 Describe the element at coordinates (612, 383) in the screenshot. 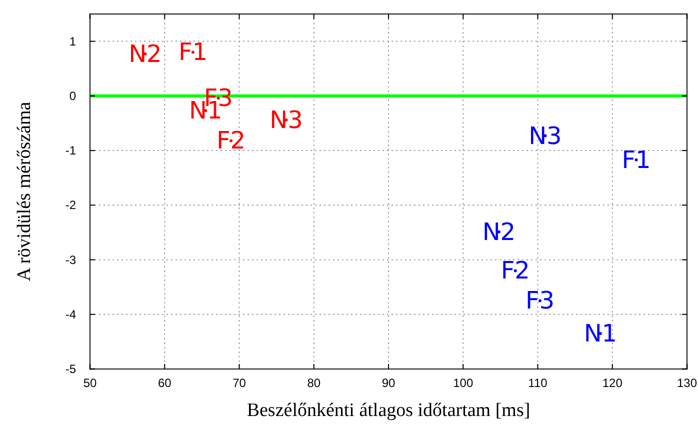

I see `x-tick-label: 120` at that location.